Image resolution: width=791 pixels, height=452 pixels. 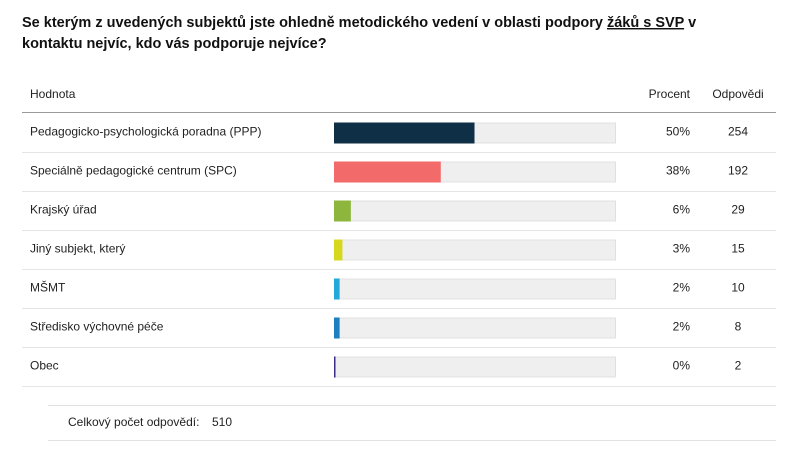 I want to click on percent-label: 50%, so click(x=678, y=132).